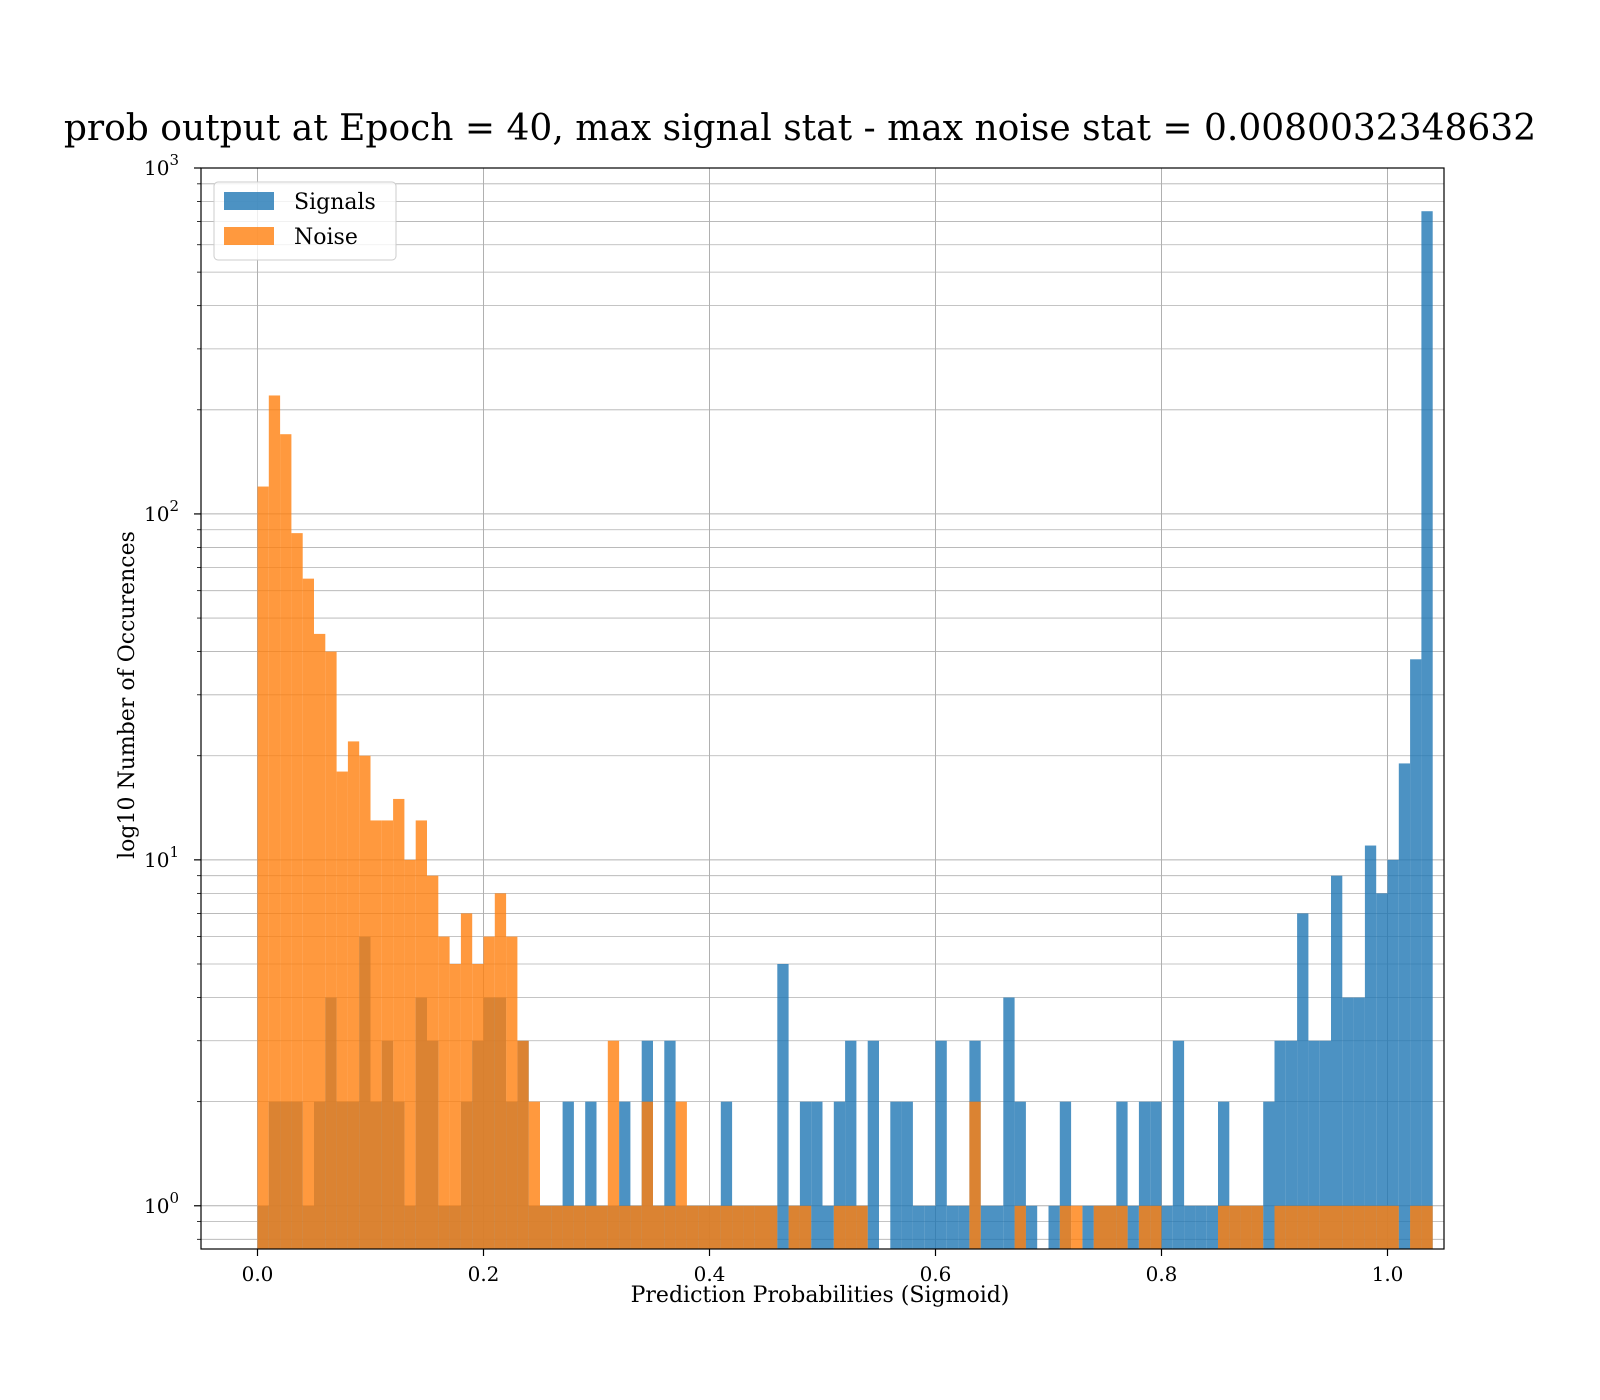  Describe the element at coordinates (127, 695) in the screenshot. I see `y-axis-label: log10 Number of Occurences` at that location.